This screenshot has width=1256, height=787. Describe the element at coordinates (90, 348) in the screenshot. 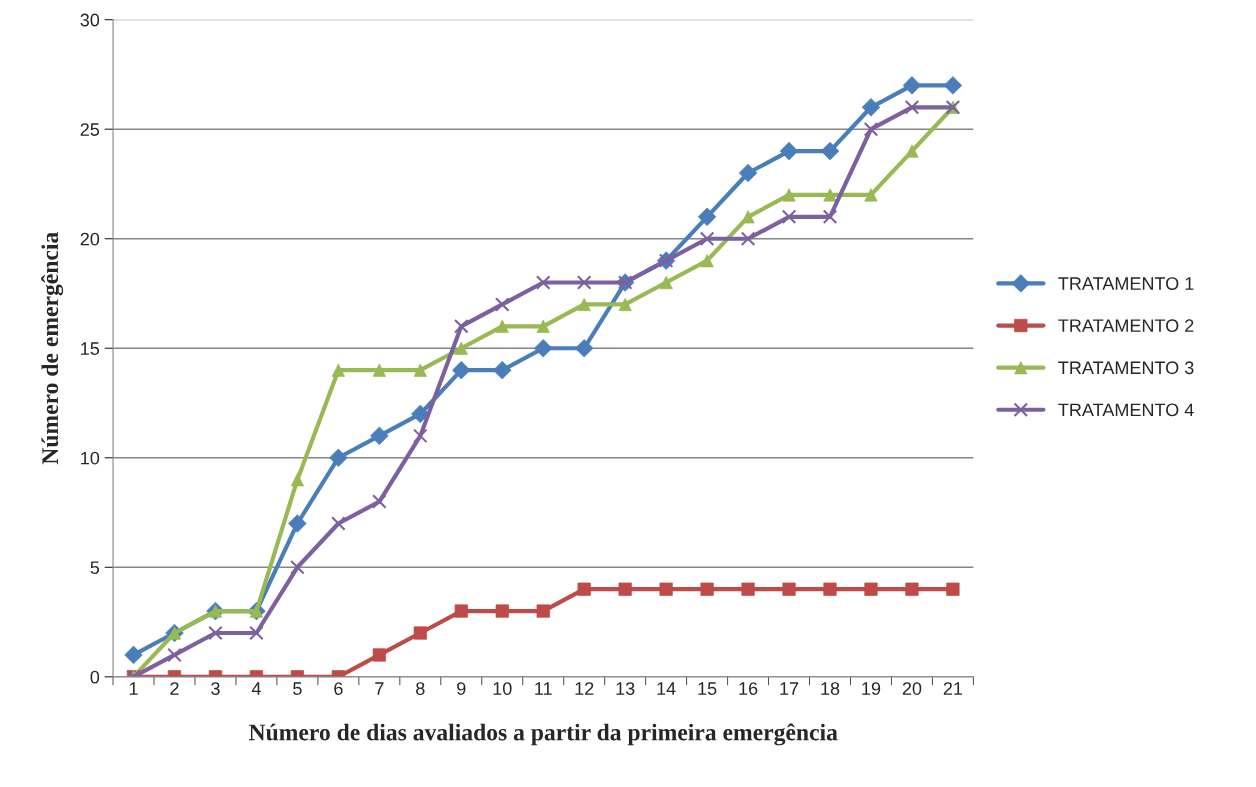

I see `y-tick-label: 15` at that location.